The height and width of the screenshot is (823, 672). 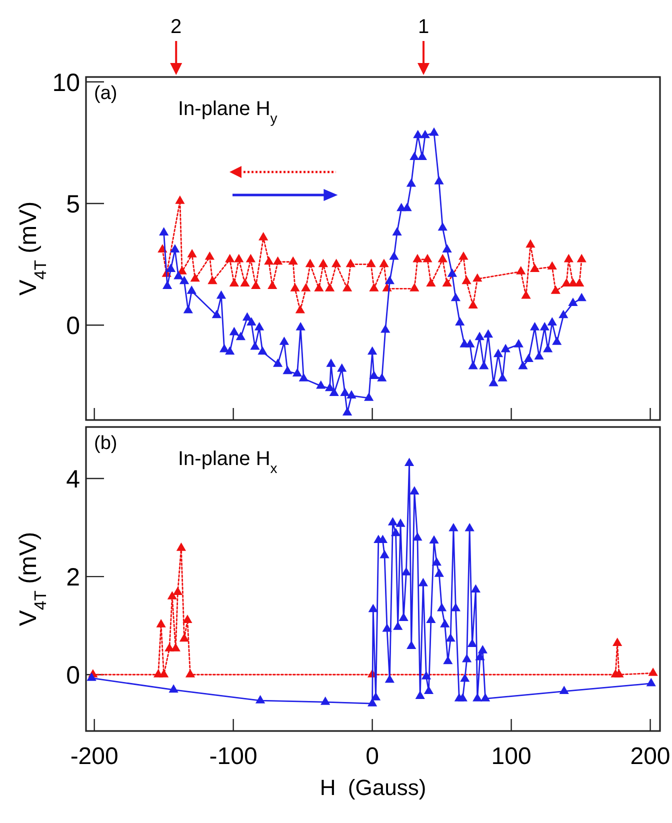 What do you see at coordinates (233, 756) in the screenshot?
I see `x-tick-label: -100` at bounding box center [233, 756].